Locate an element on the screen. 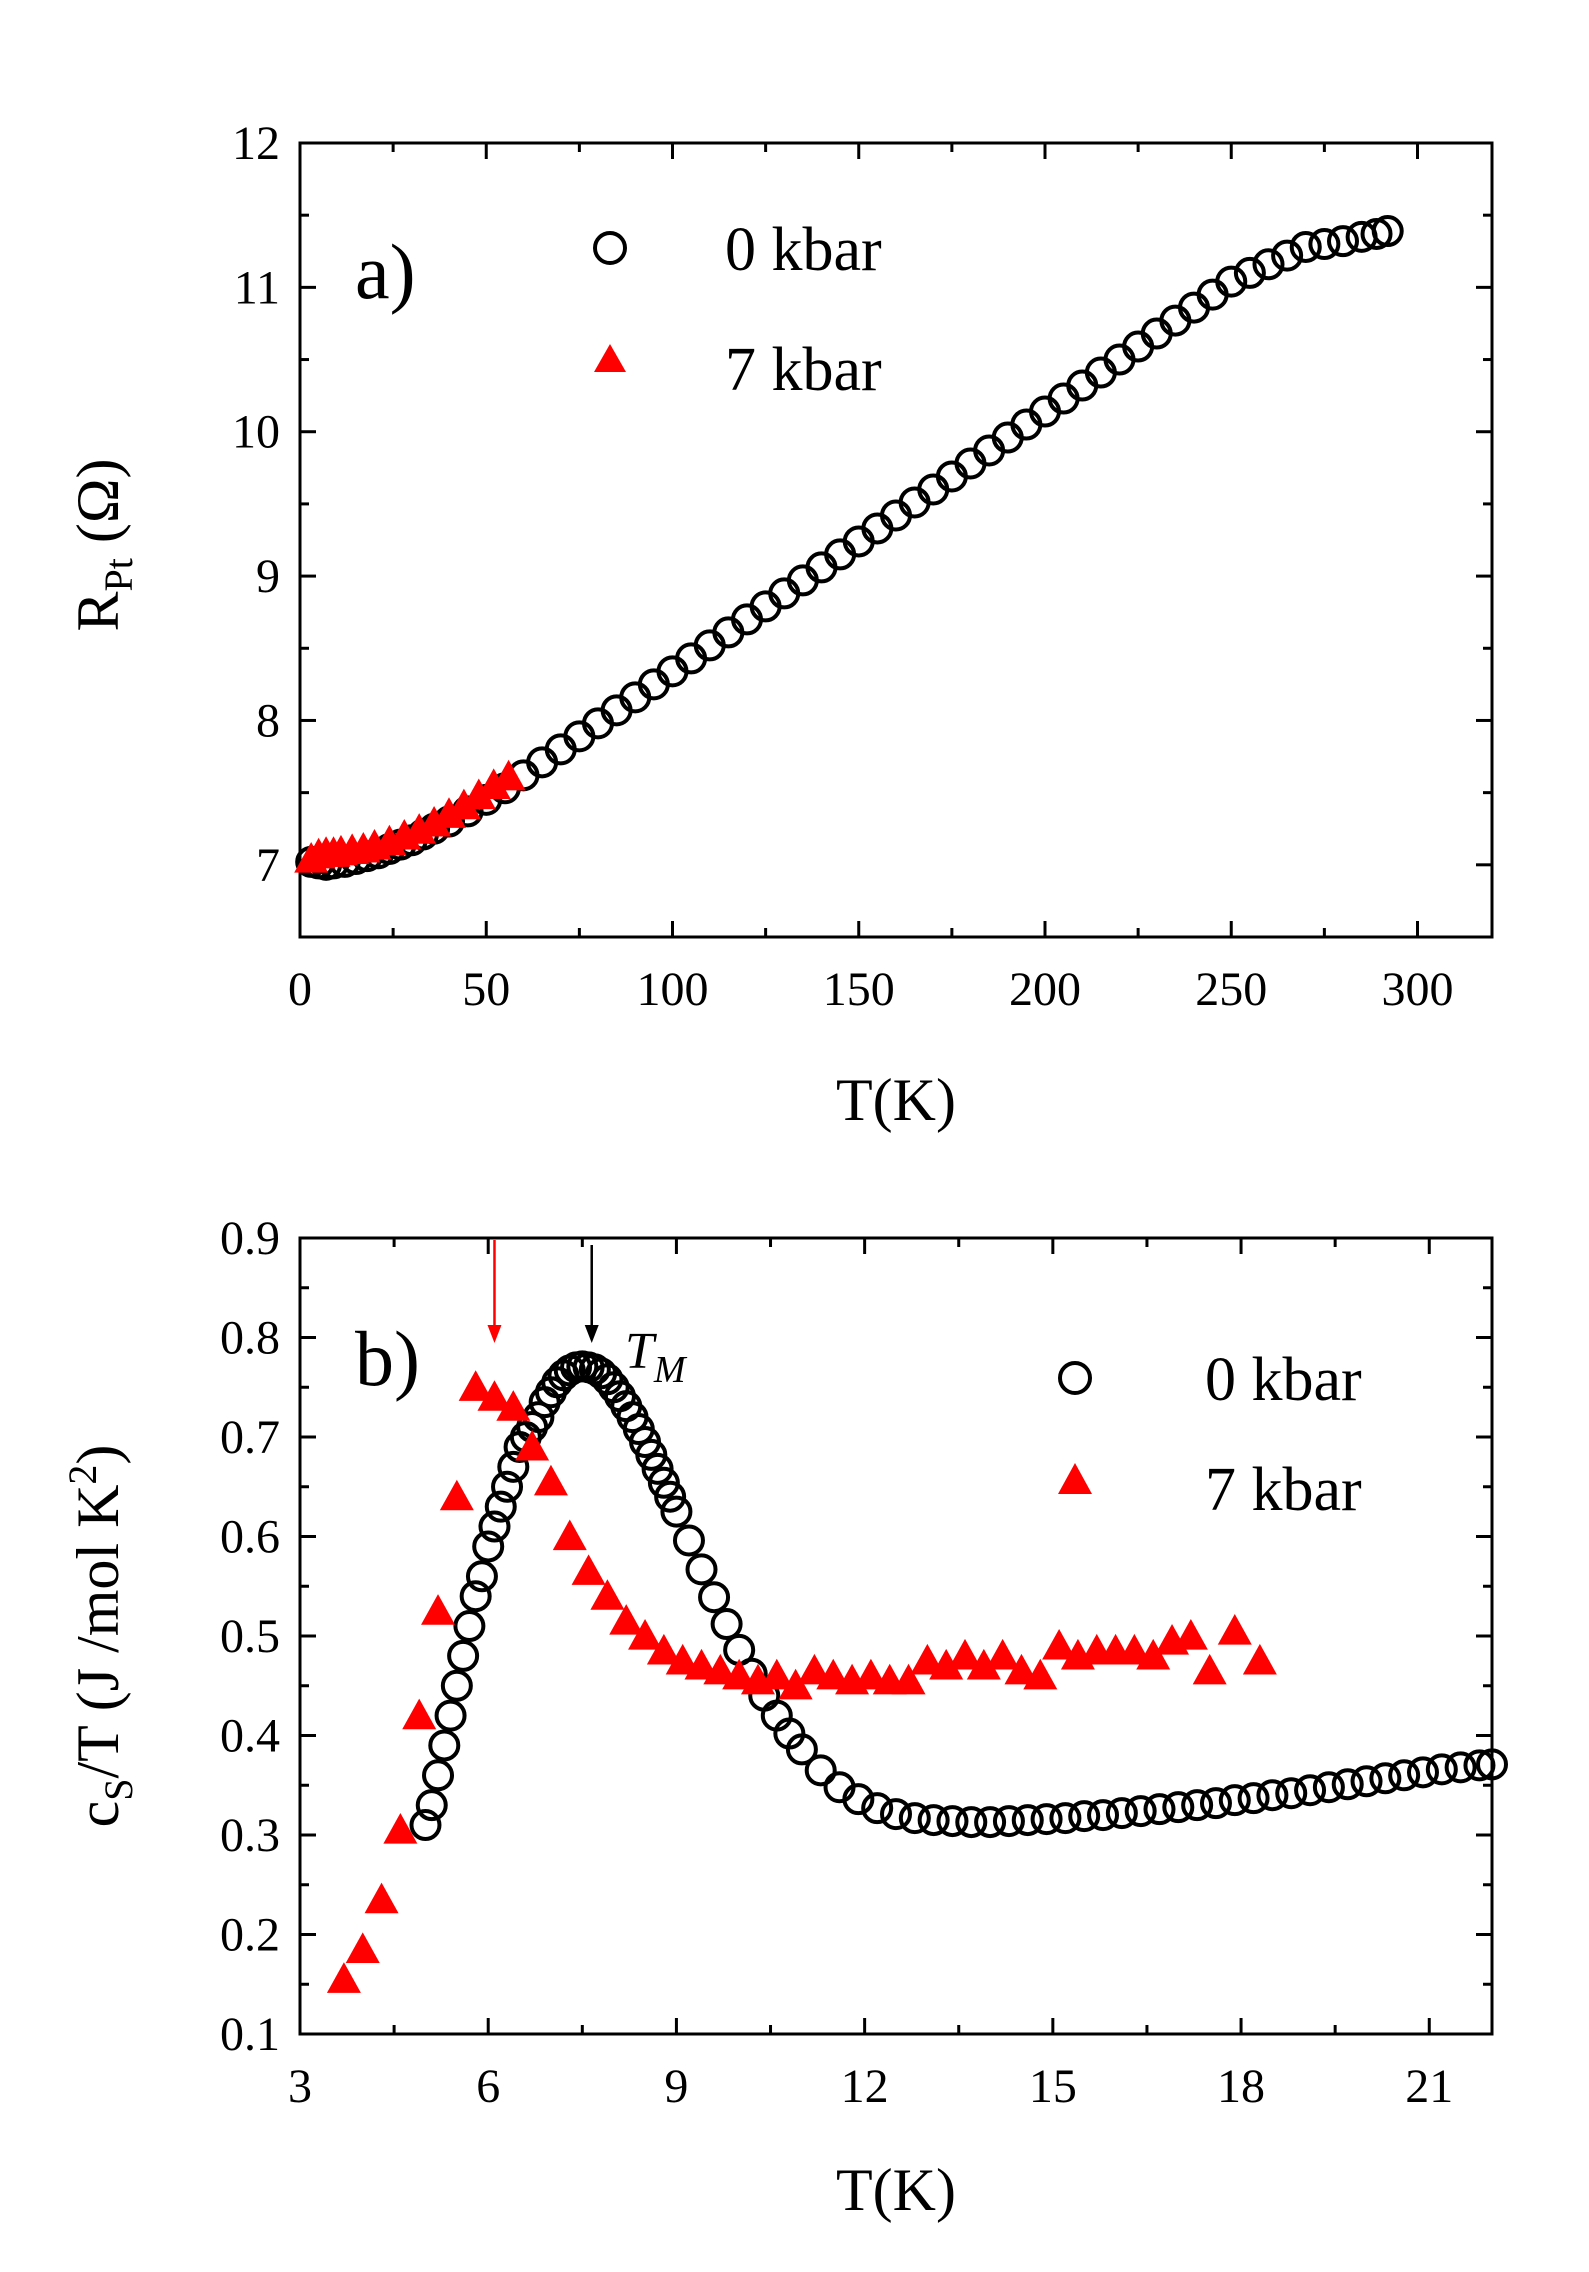  x-tick-label-a: 0 is located at coordinates (300, 989).